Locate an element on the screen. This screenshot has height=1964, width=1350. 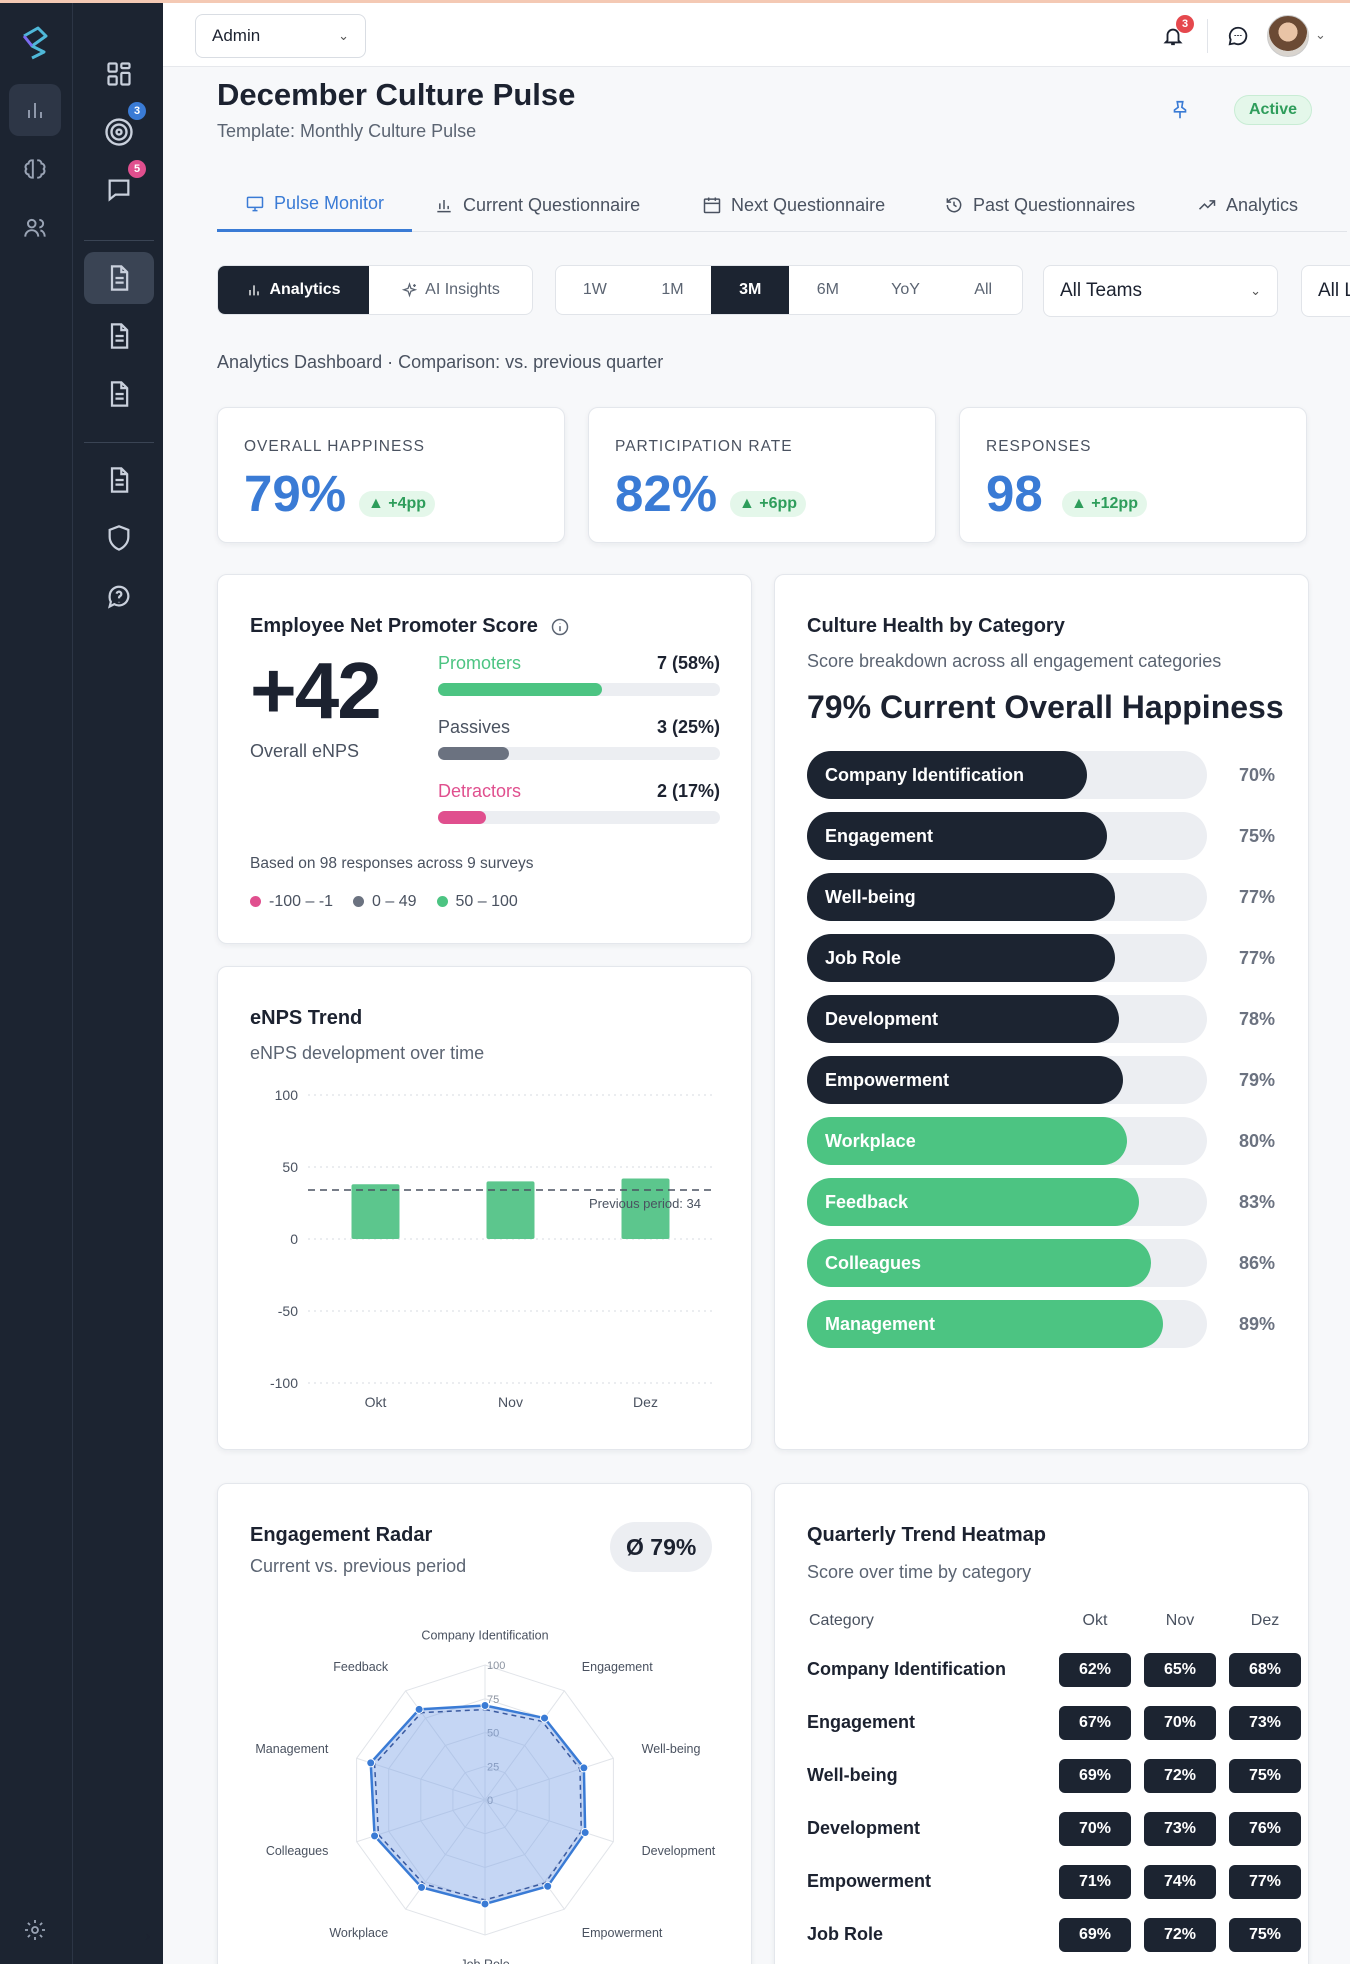
enps-row-label: Detractors is located at coordinates (480, 791).